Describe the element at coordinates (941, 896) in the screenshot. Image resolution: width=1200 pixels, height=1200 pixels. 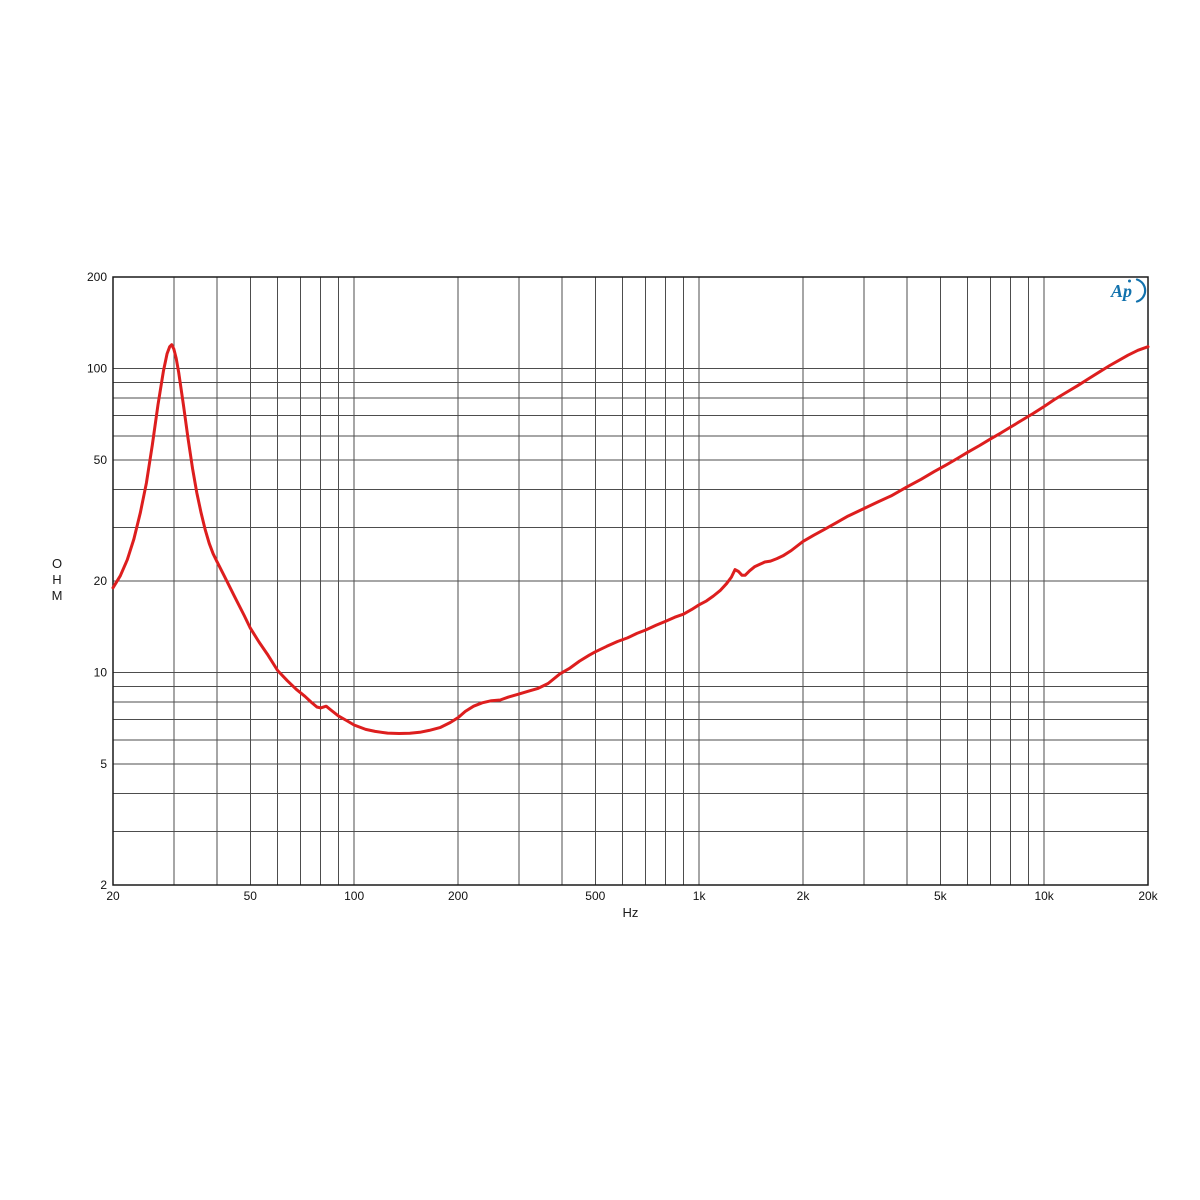
I see `x-tick-label: 5k` at that location.